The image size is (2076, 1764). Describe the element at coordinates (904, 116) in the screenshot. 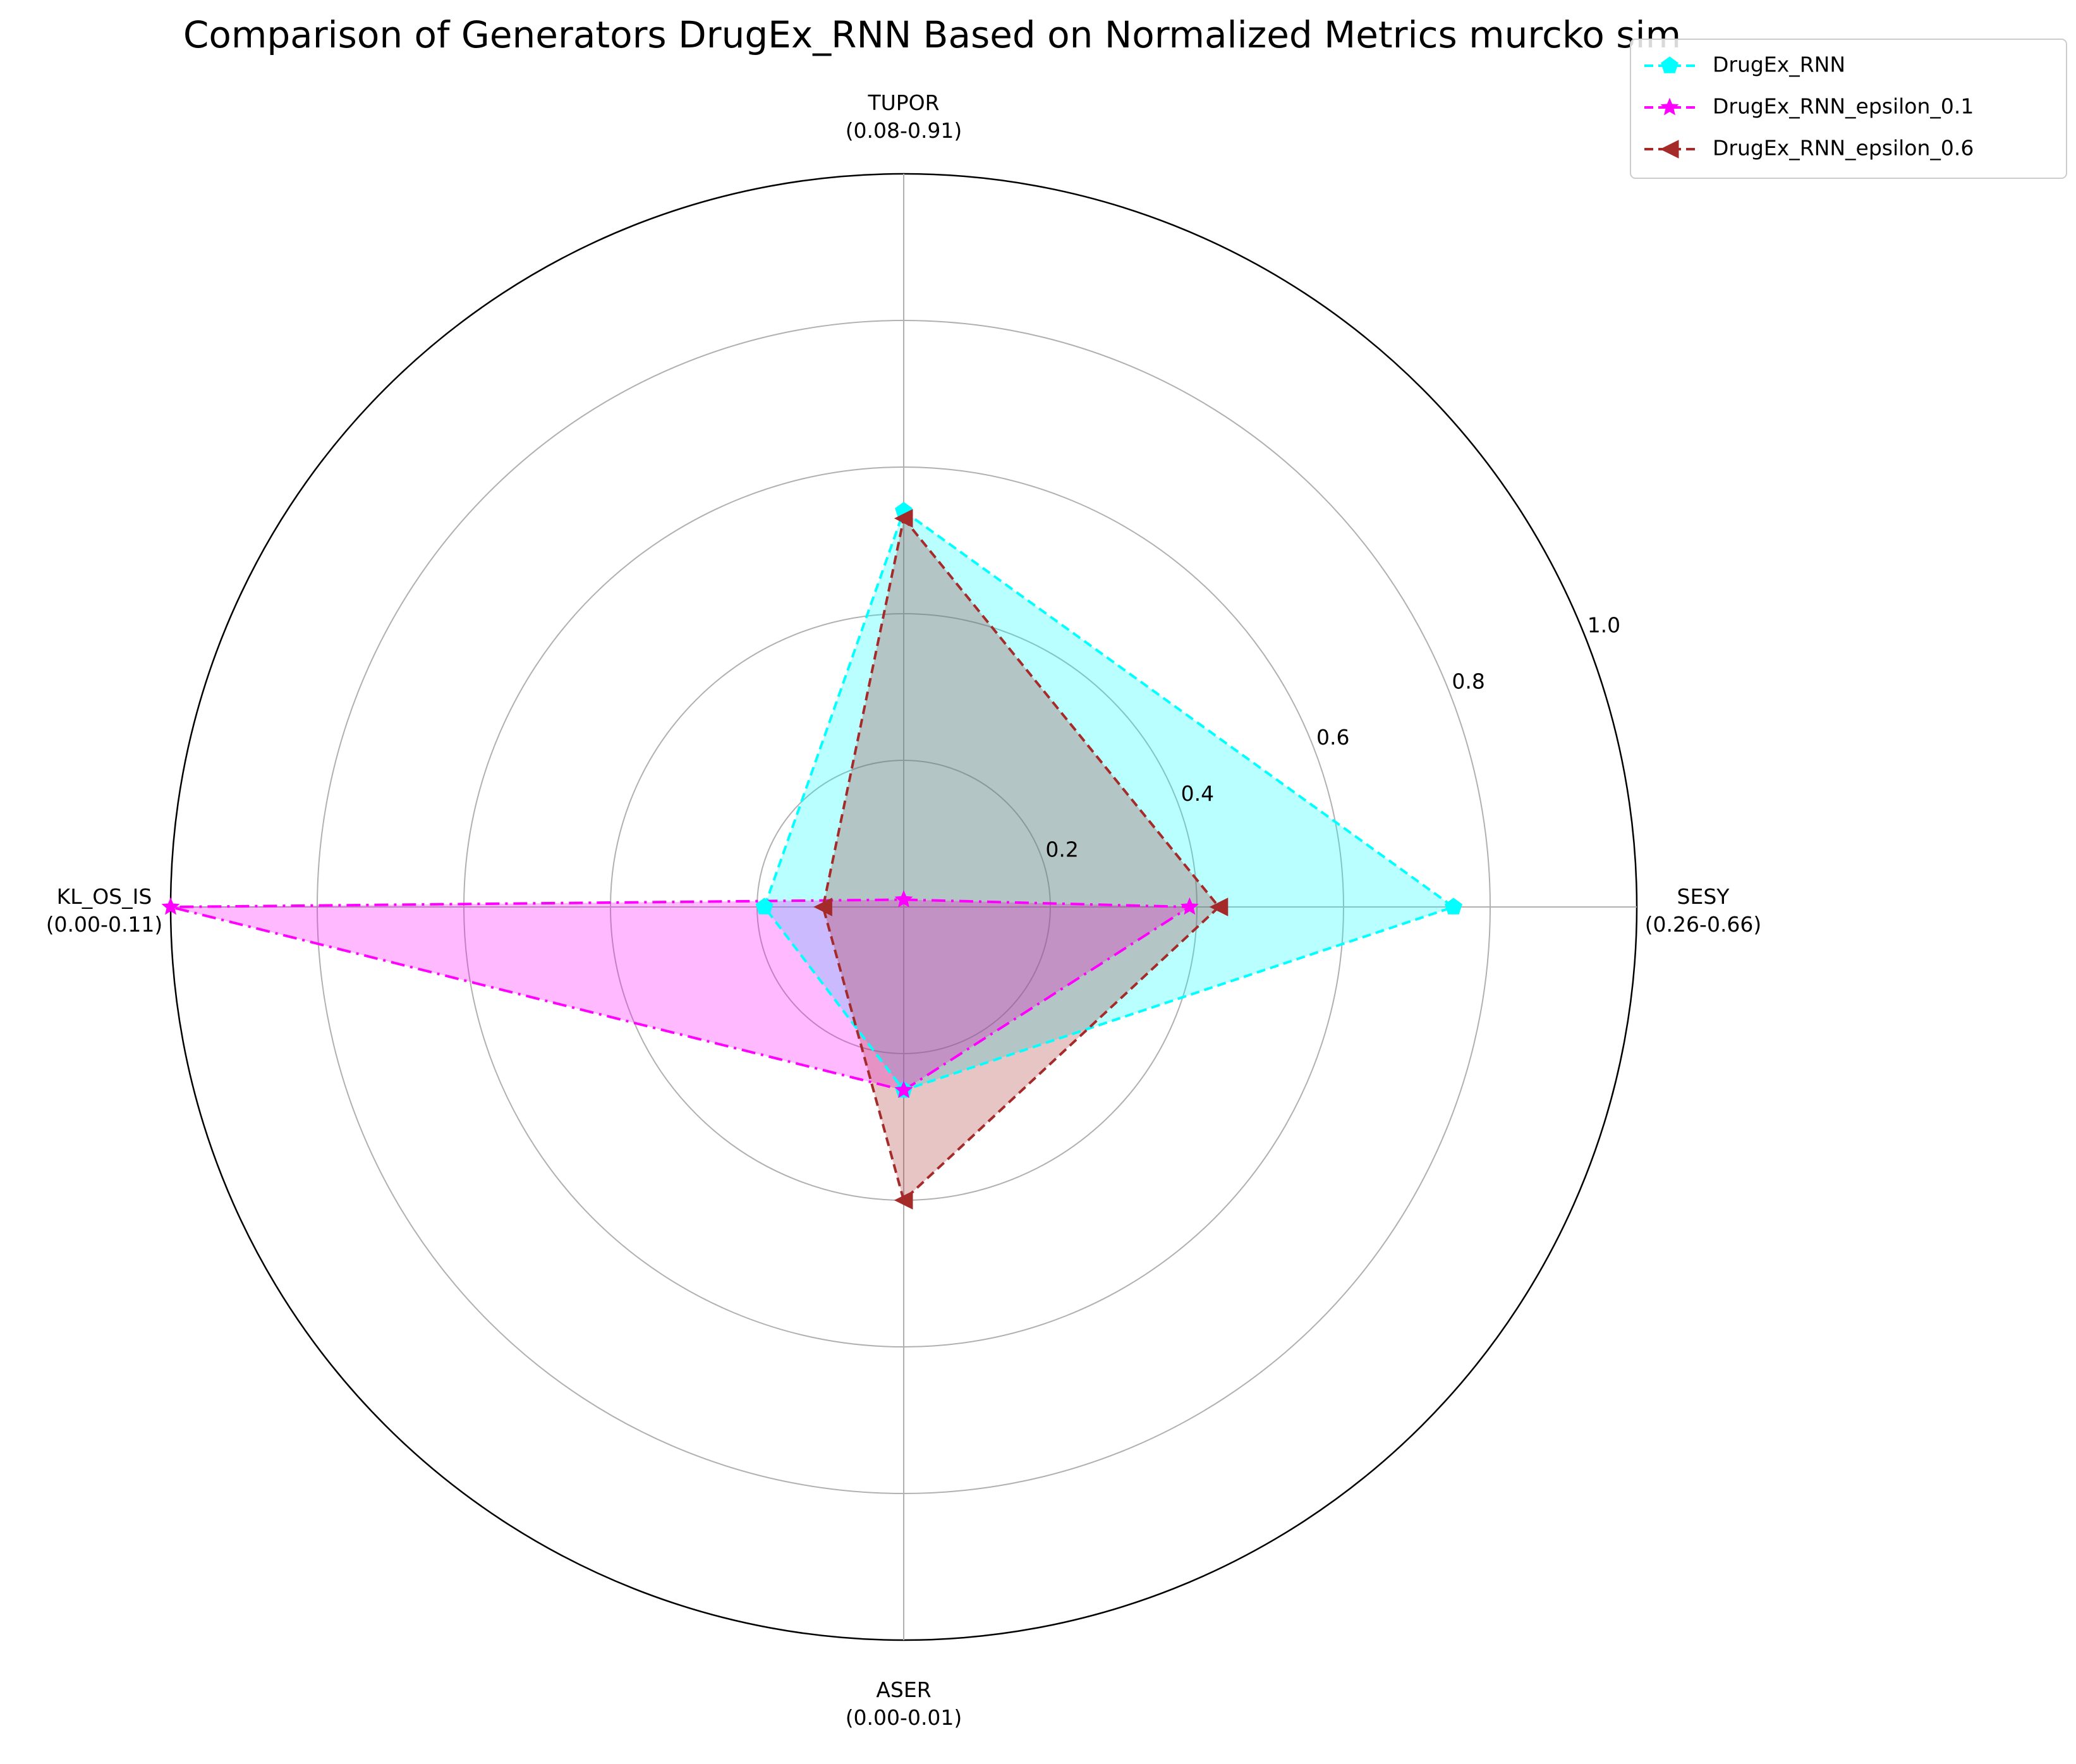

I see `axis-label-TUPOR: TUPOR (0.08-0.91)` at that location.